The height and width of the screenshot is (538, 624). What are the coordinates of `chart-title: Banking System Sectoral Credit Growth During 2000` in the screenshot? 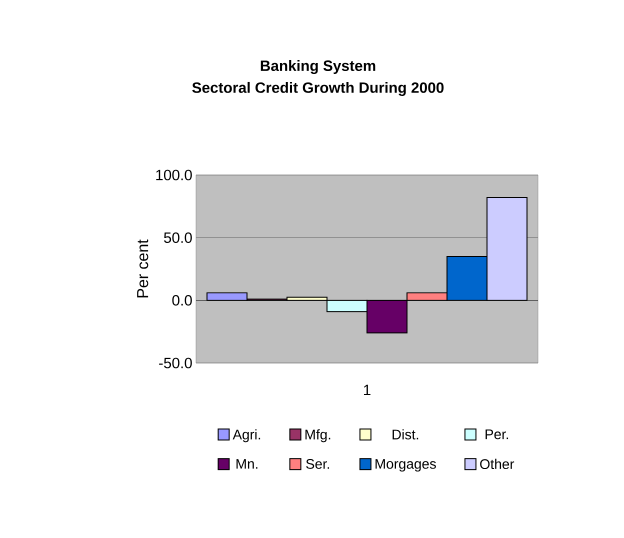 It's located at (318, 78).